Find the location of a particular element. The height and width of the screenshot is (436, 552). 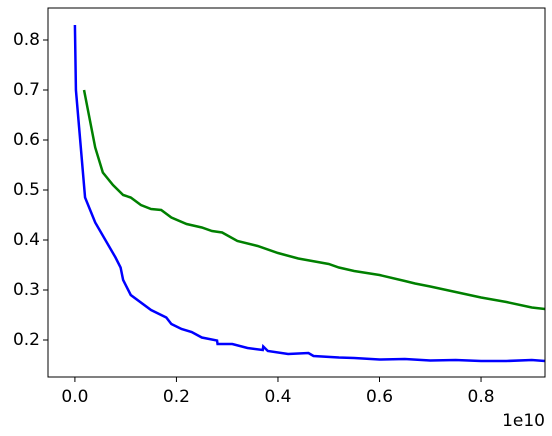

x-tick-label: 0.6 is located at coordinates (379, 397).